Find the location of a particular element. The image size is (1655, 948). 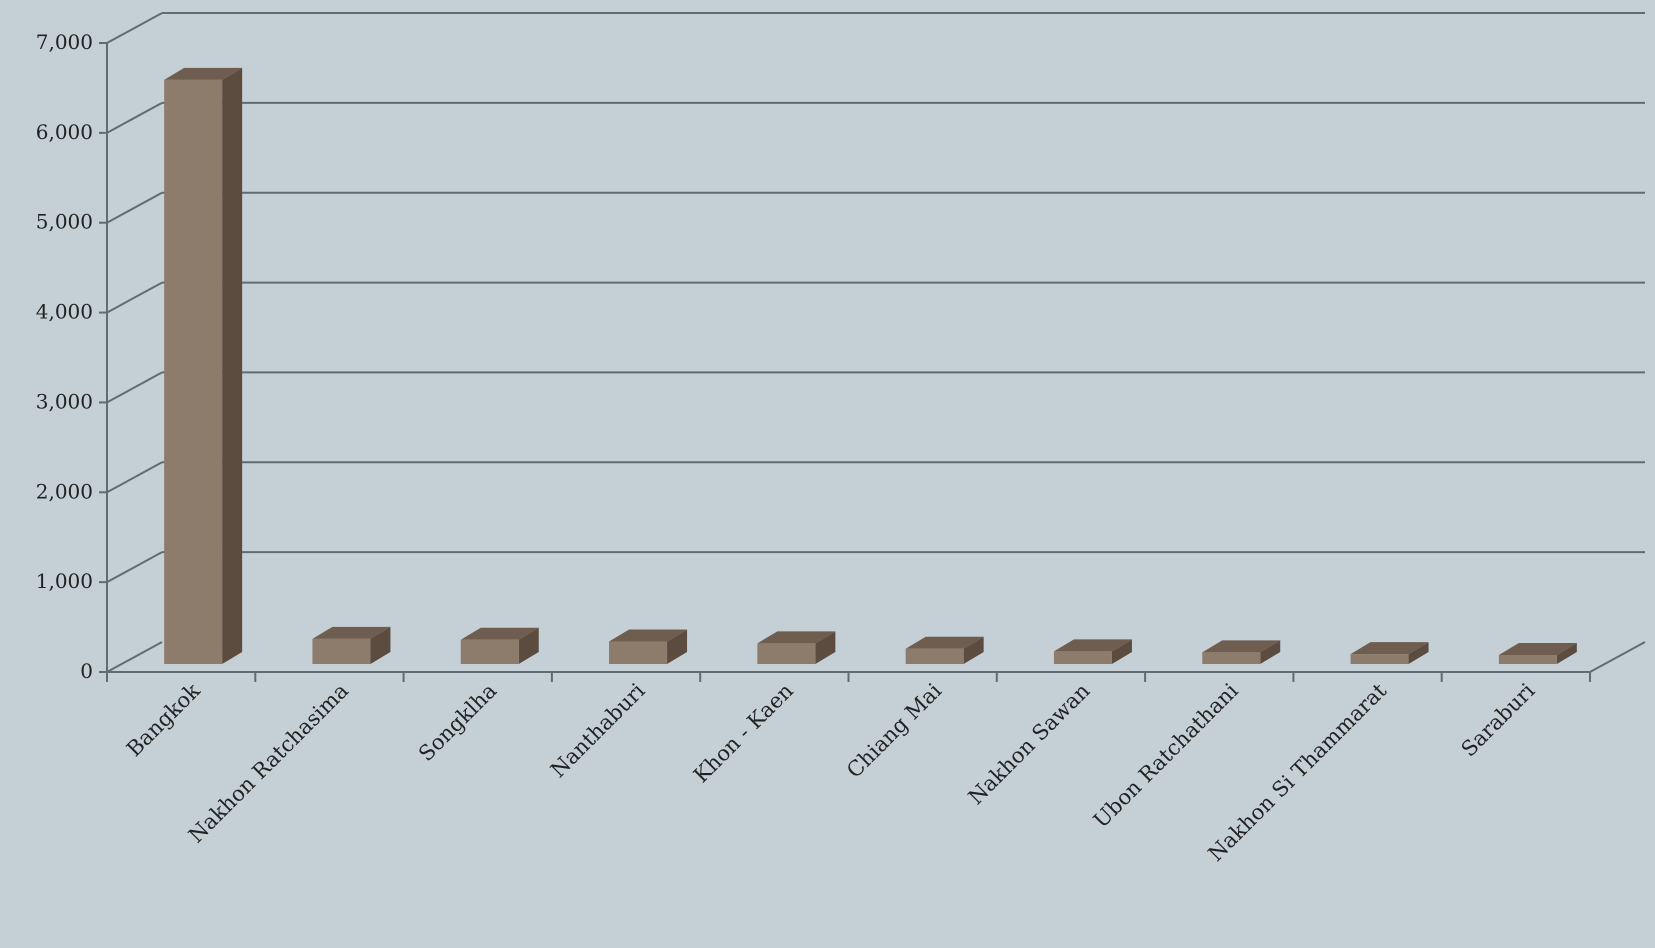

y-axis-tick-labels: 0 1,000 2,000 3,000 4,000 5,000 6,000 7,000 is located at coordinates (64, 356).